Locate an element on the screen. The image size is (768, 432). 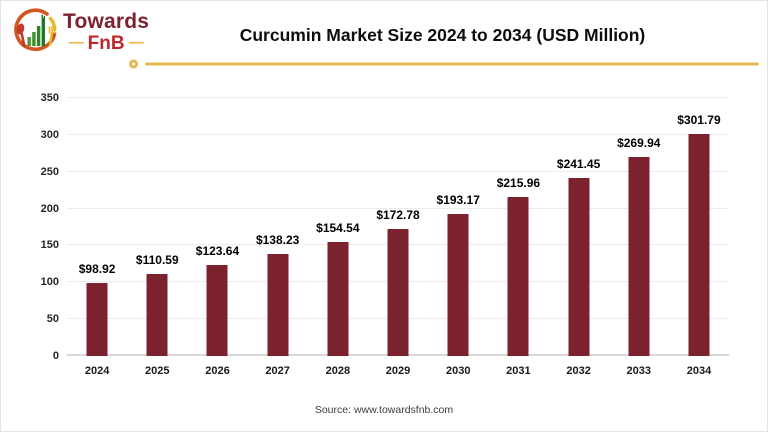
y-tick-50: 50 is located at coordinates (52, 319).